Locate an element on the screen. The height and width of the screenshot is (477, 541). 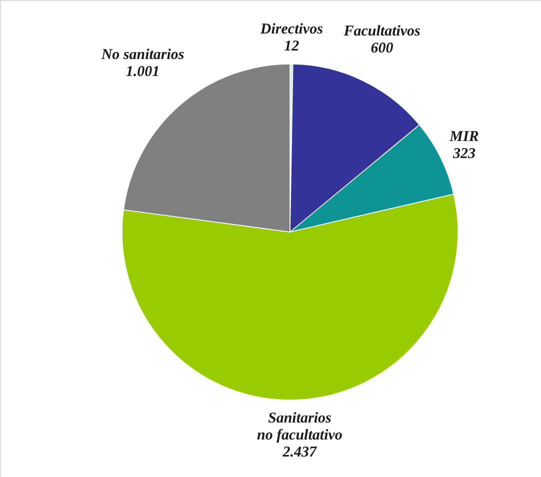
data-label: 600 is located at coordinates (382, 48).